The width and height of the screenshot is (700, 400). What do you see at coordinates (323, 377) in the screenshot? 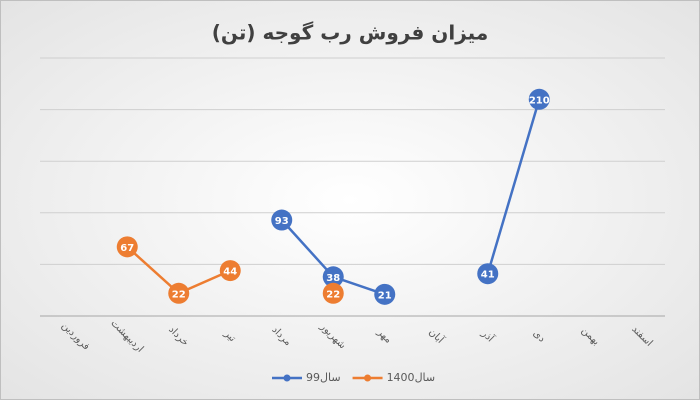
I see `legend-label: سال99` at bounding box center [323, 377].